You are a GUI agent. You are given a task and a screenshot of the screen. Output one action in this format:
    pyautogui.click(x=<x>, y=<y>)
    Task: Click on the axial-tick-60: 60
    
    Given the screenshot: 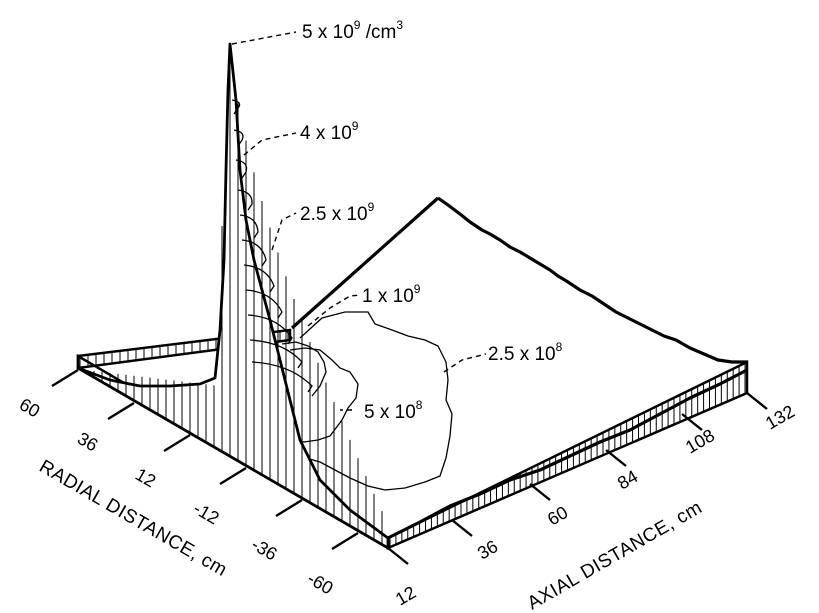 What is the action you would take?
    pyautogui.click(x=557, y=515)
    